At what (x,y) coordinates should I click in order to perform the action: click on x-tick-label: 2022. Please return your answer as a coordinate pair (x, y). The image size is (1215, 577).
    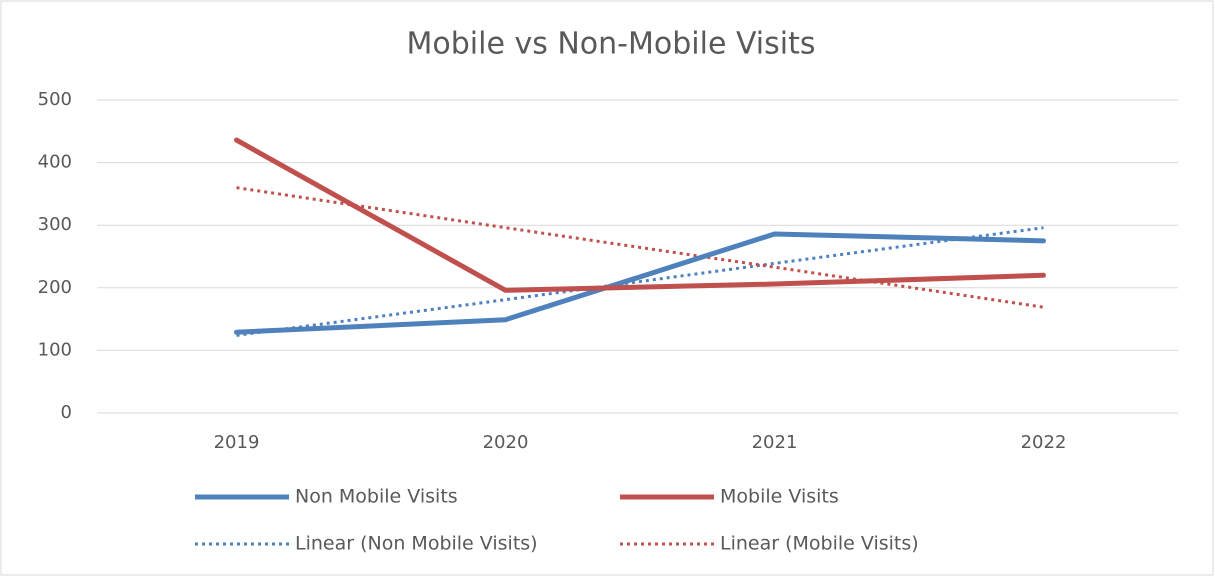
    Looking at the image, I should click on (1044, 442).